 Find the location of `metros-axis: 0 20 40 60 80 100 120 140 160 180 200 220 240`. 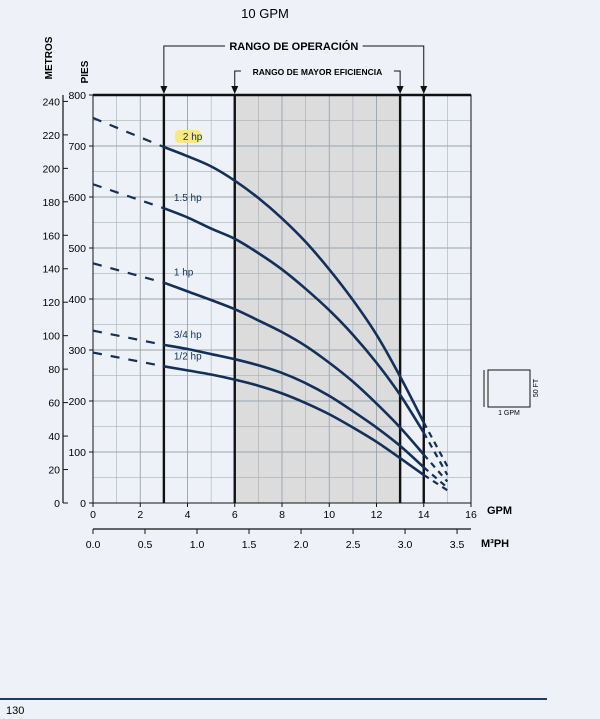

metros-axis: 0 20 40 60 80 100 120 140 160 180 200 220 240 is located at coordinates (55, 302).